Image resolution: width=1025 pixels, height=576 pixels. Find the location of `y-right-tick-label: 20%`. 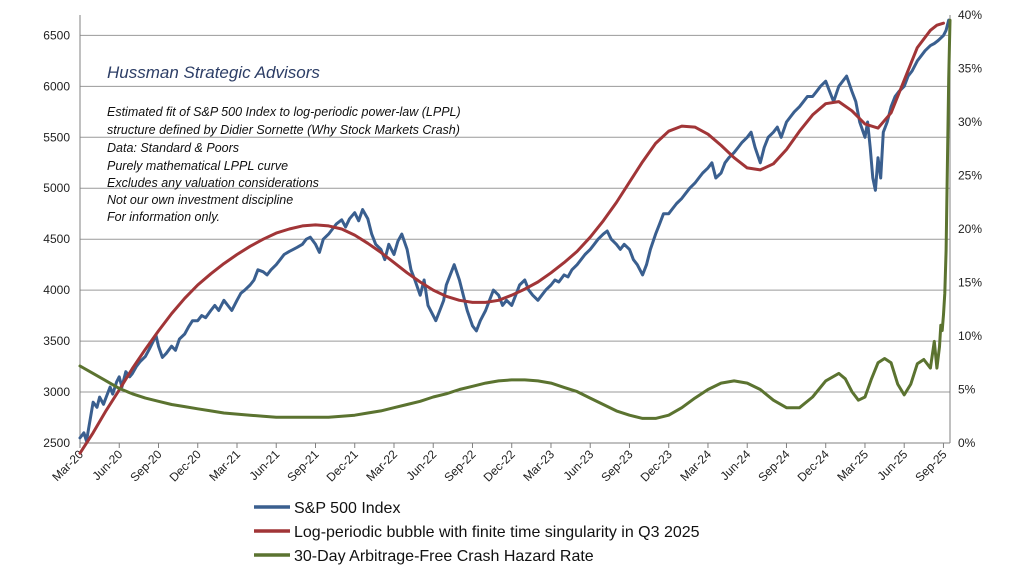

y-right-tick-label: 20% is located at coordinates (970, 229).